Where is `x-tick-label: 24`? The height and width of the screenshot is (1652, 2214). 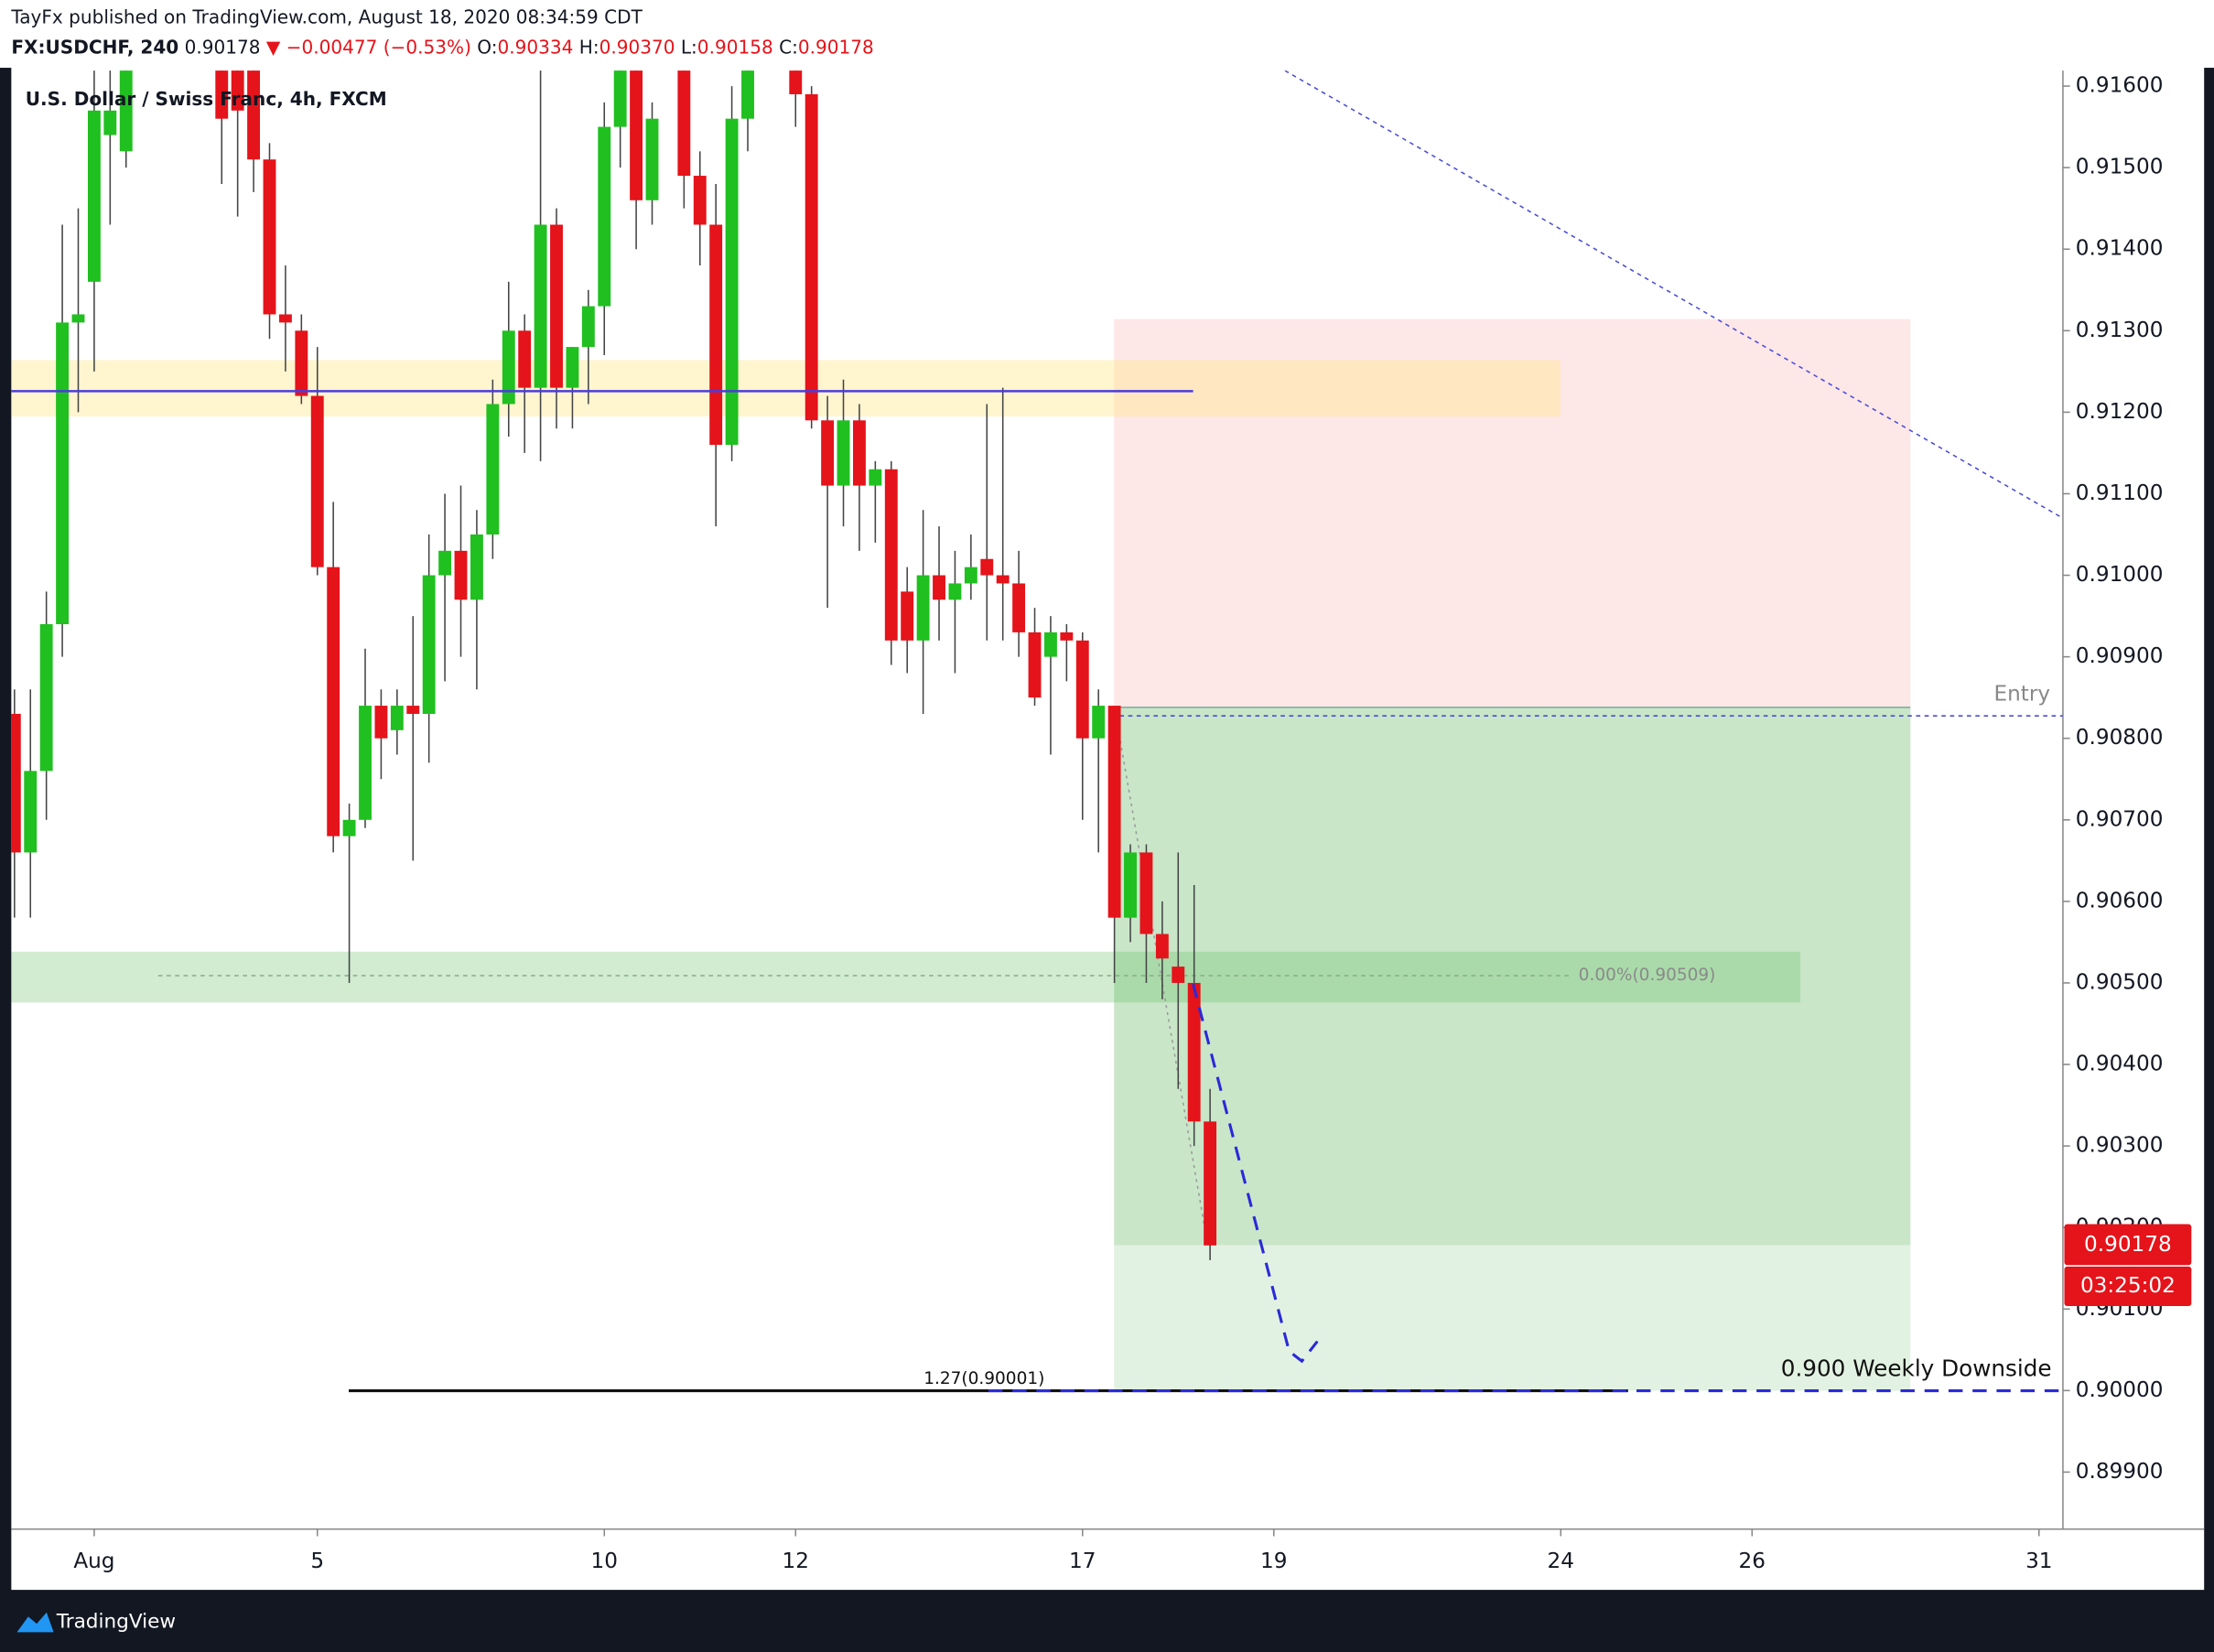
x-tick-label: 24 is located at coordinates (1561, 1561).